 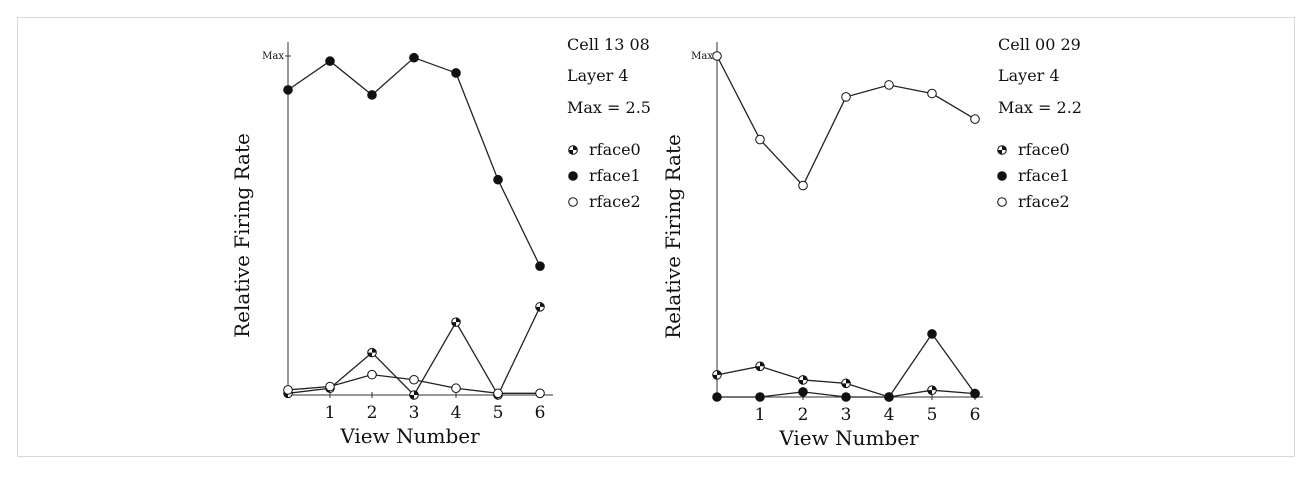 What do you see at coordinates (609, 107) in the screenshot?
I see `max-label: Max = 2.5` at bounding box center [609, 107].